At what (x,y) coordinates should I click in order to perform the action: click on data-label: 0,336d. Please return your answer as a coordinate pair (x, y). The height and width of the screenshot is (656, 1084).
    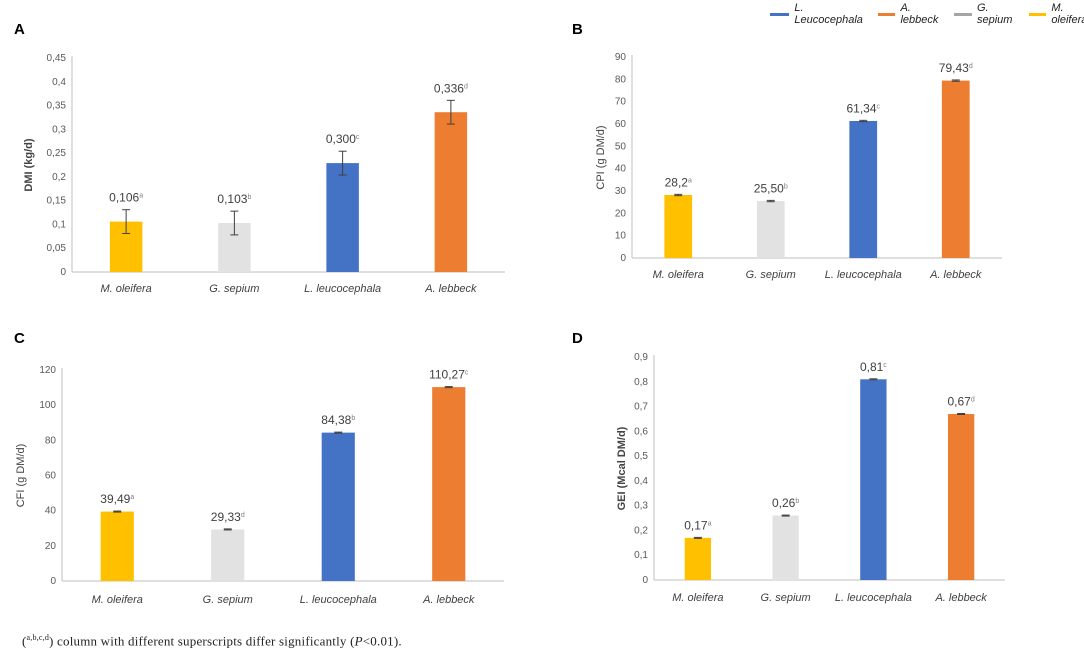
    Looking at the image, I should click on (451, 88).